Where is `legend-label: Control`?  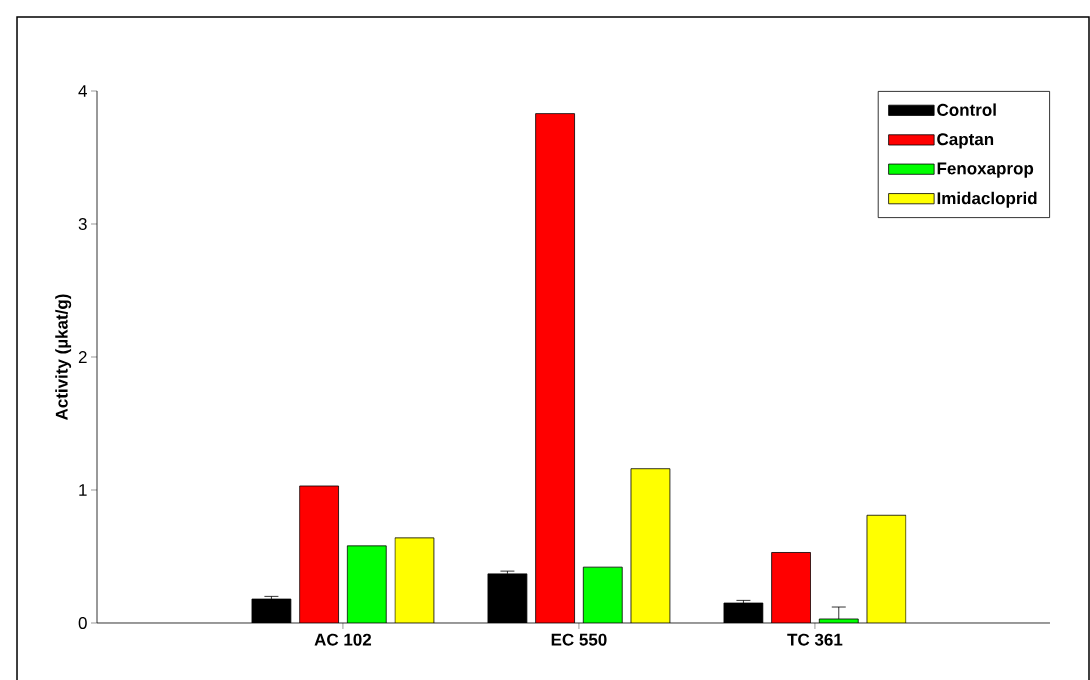
legend-label: Control is located at coordinates (966, 109).